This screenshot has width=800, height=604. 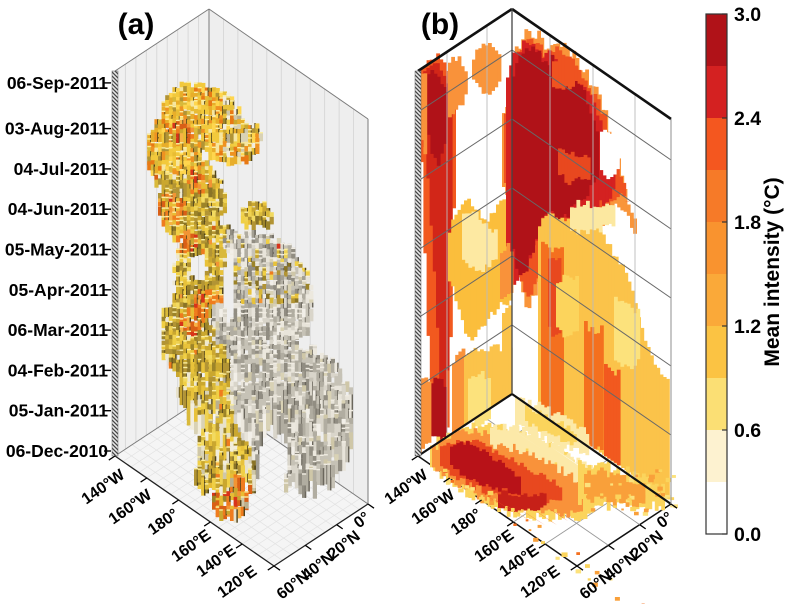 What do you see at coordinates (747, 223) in the screenshot?
I see `svg-text: 1.8` at bounding box center [747, 223].